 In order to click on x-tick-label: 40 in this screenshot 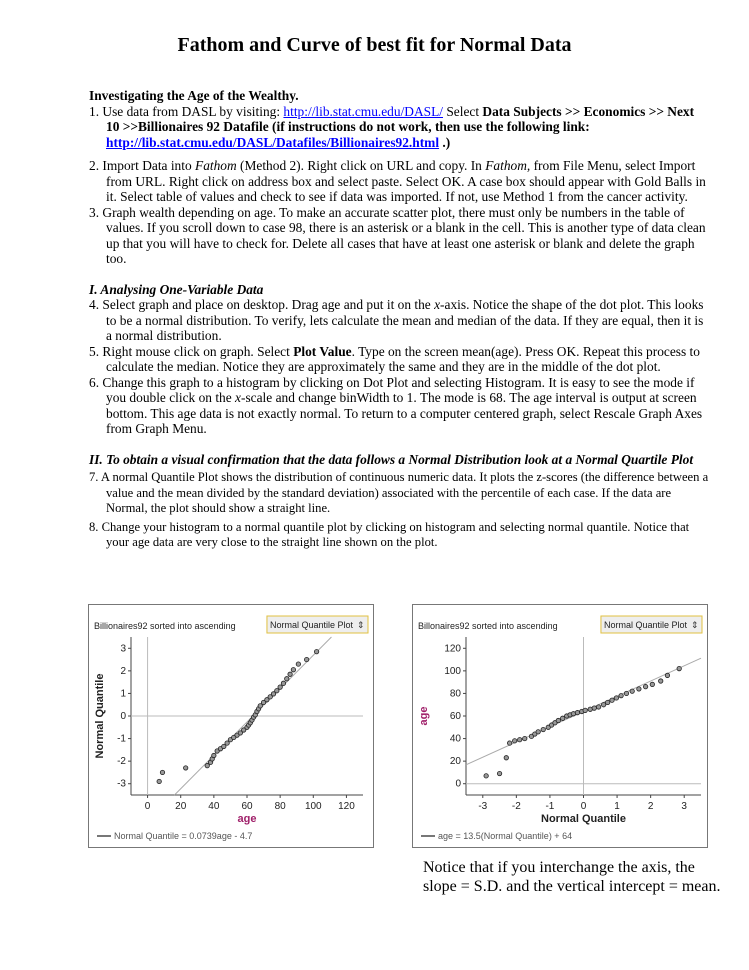, I will do `click(214, 806)`.